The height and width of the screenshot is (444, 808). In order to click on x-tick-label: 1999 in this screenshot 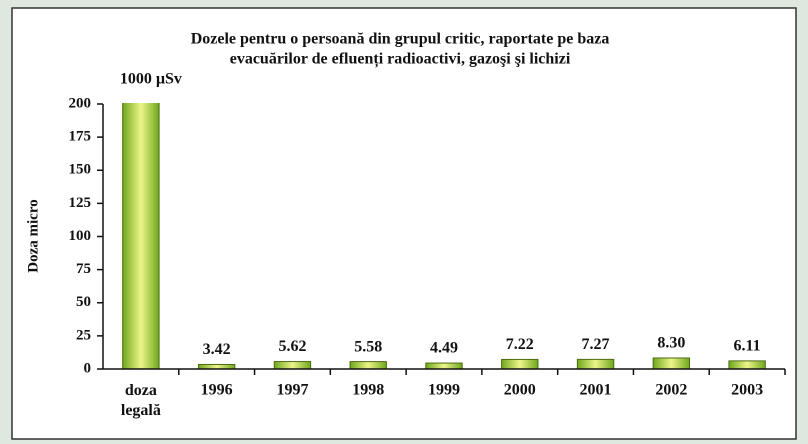, I will do `click(444, 390)`.